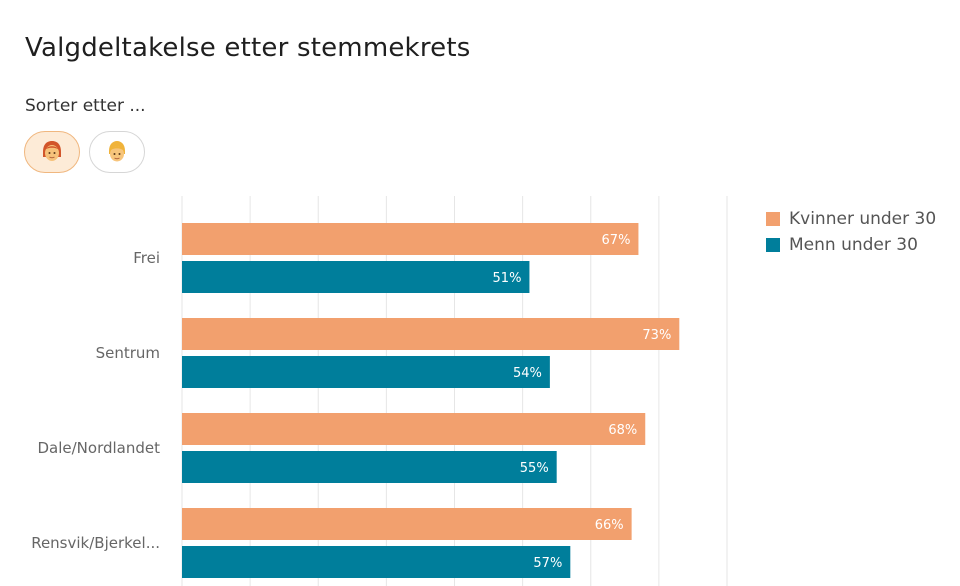  Describe the element at coordinates (128, 353) in the screenshot. I see `category-label: Sentrum` at that location.